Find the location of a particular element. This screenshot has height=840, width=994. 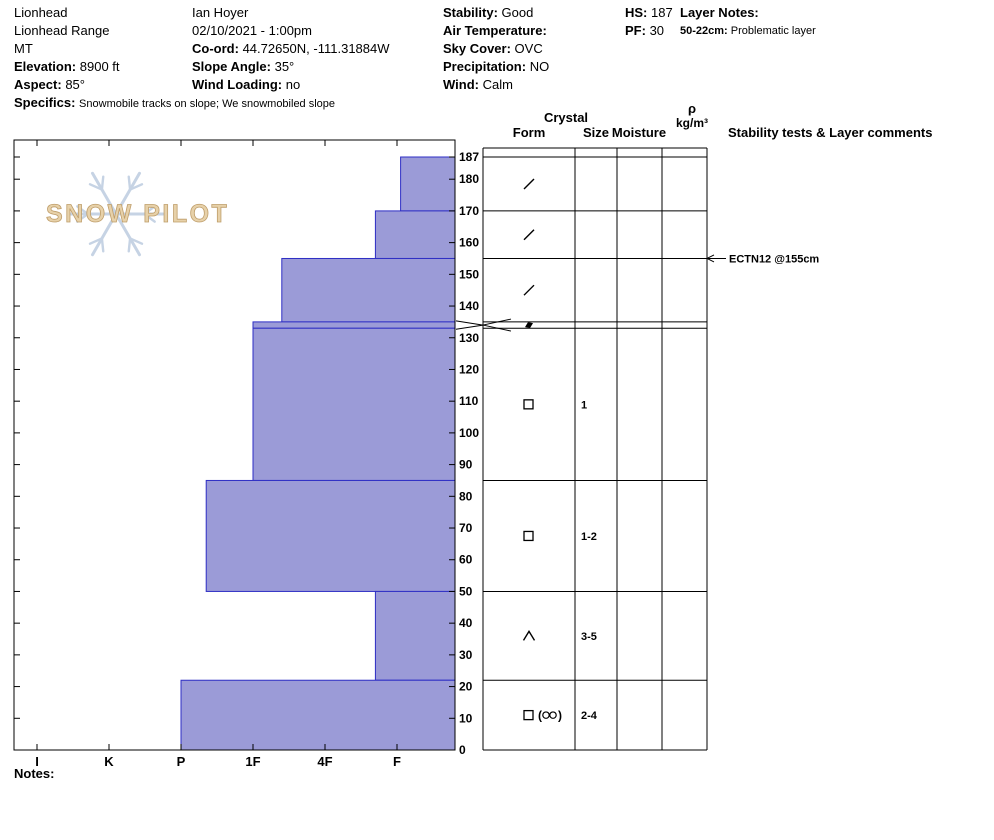

wind-loading-value: no is located at coordinates (293, 84).